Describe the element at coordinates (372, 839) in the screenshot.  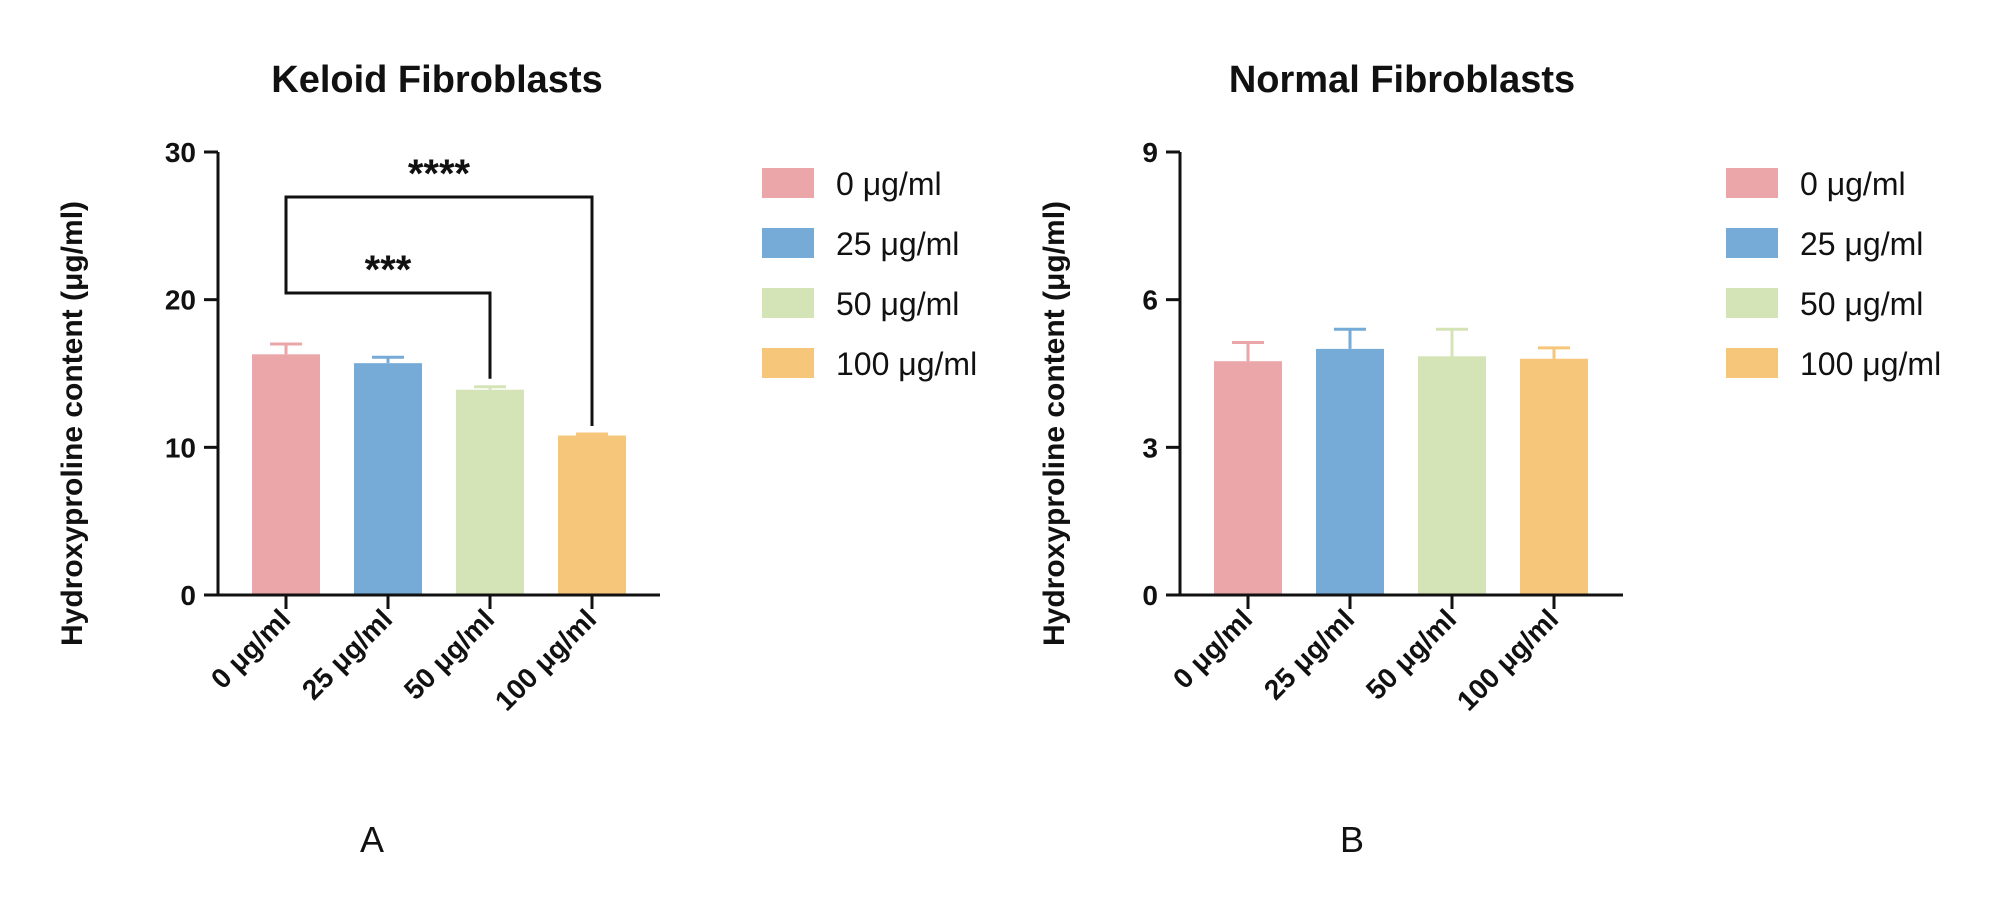
I see `panel-label: A` at that location.